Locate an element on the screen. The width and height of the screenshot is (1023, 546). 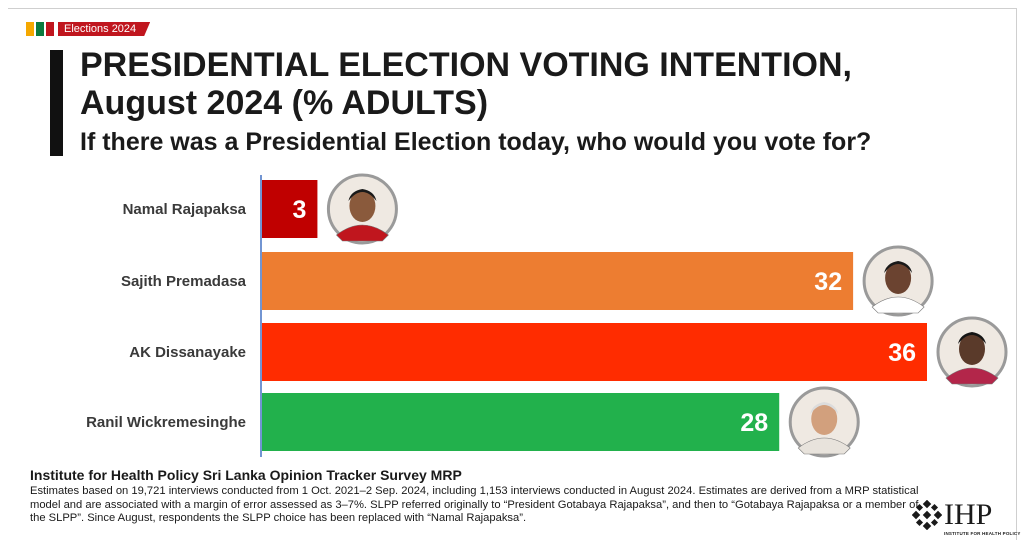
ihp-logo: IHP is located at coordinates (952, 515).